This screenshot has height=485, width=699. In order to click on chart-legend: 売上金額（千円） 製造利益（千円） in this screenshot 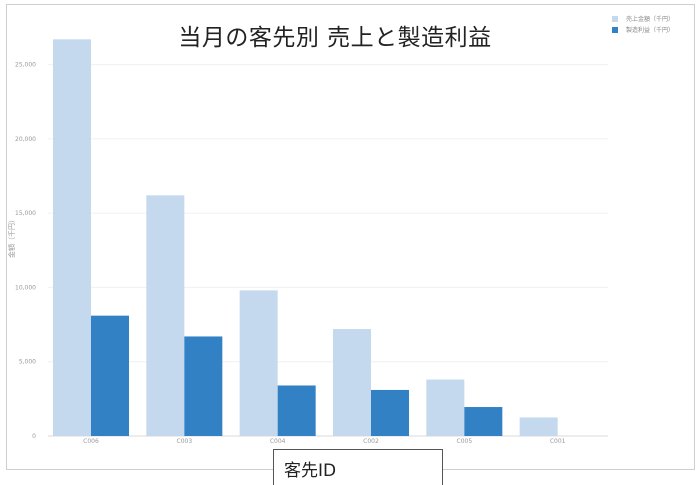, I will do `click(643, 24)`.